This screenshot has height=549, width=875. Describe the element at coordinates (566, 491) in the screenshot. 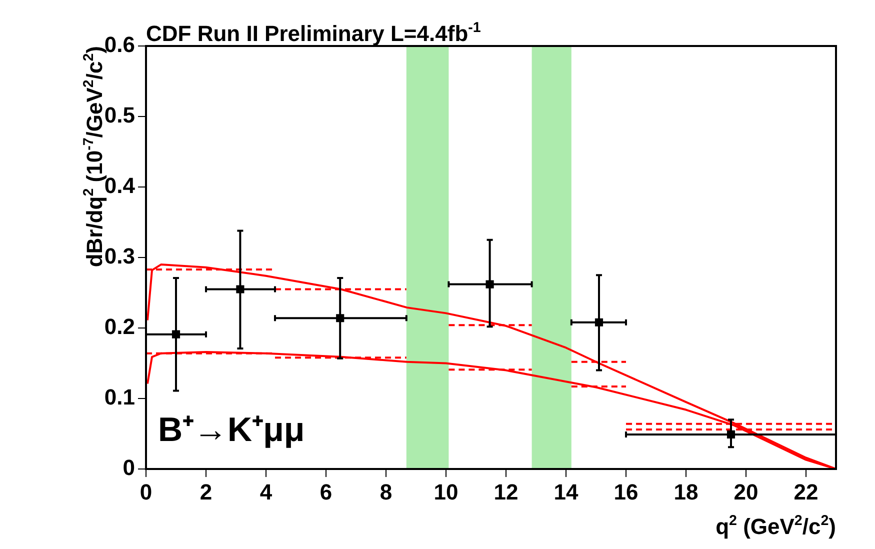

I see `x-tick-label: 14` at that location.